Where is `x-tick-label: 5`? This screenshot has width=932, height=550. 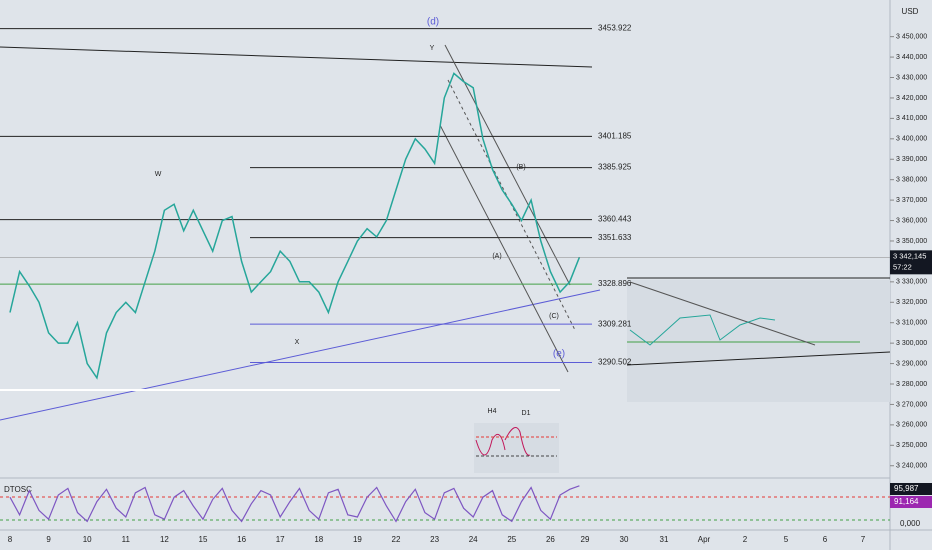
x-tick-label: 5 is located at coordinates (786, 539).